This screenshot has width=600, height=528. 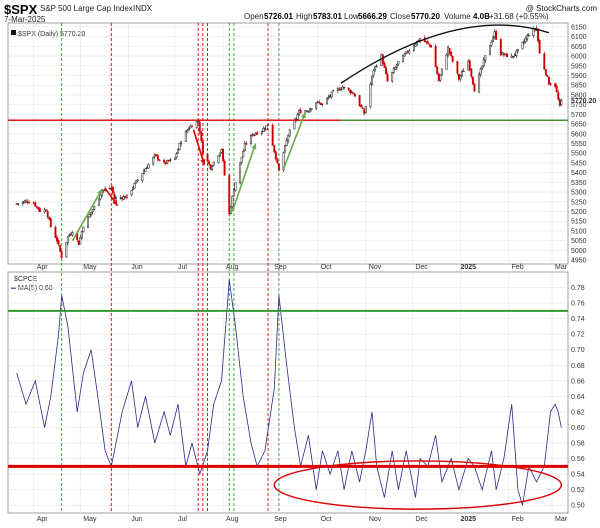 What do you see at coordinates (203, 161) in the screenshot?
I see `red-arrow-head` at bounding box center [203, 161].